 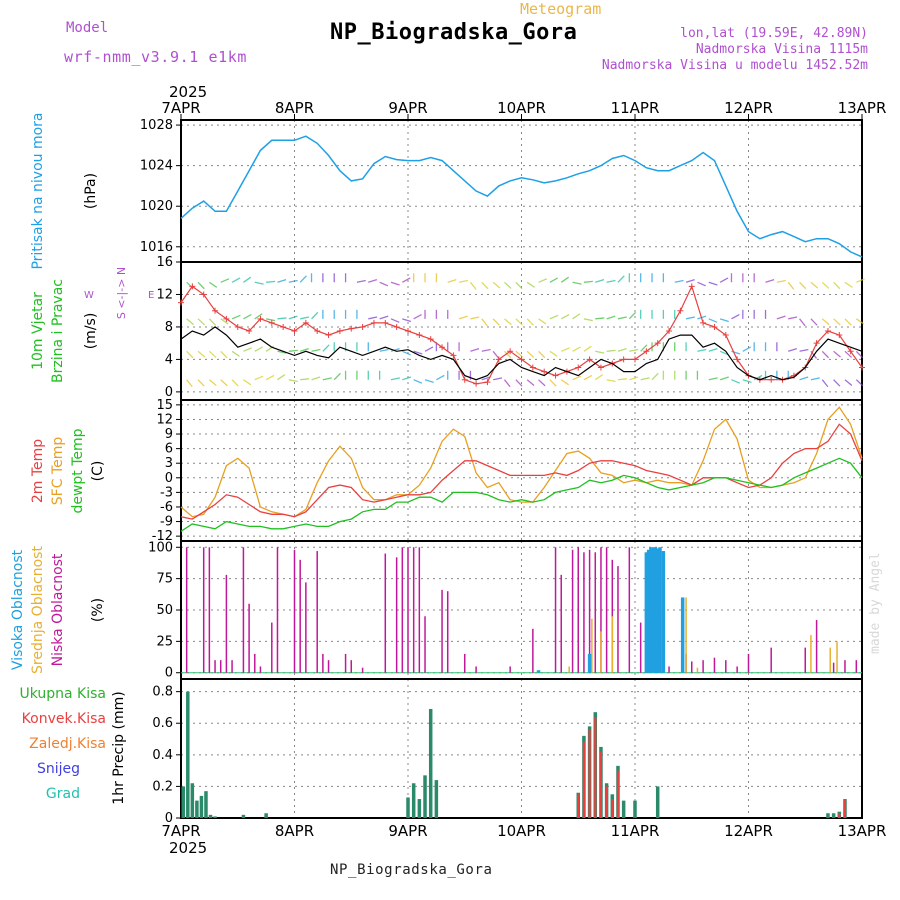 I want to click on precip-legend-label: Zaledj.Kisa, so click(x=67, y=744).